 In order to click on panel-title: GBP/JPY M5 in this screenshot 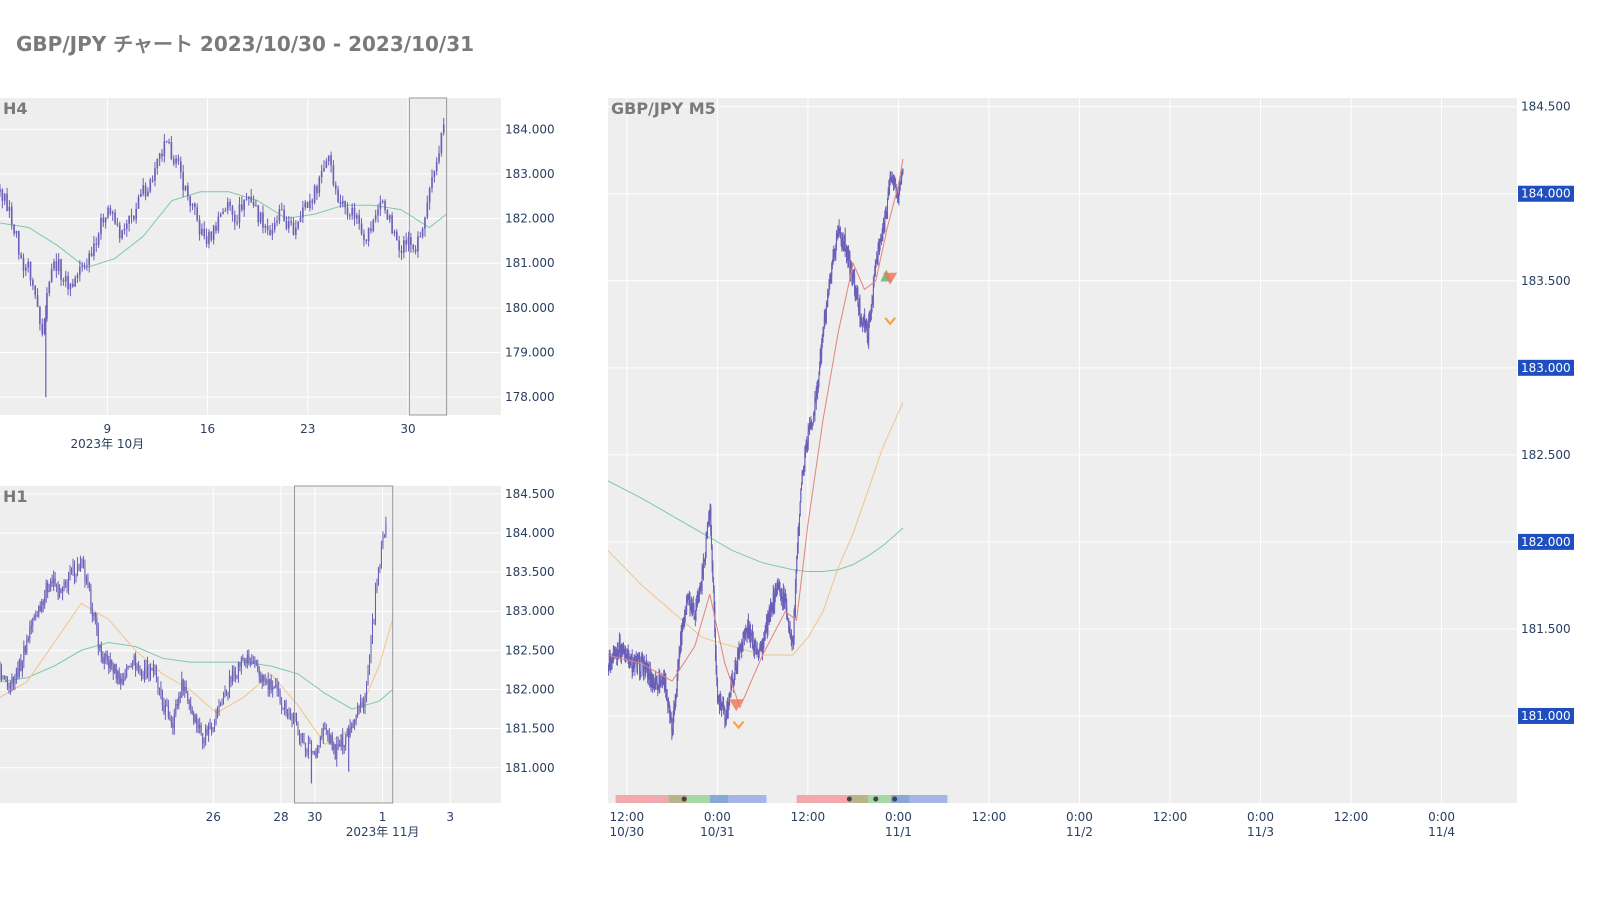, I will do `click(663, 108)`.